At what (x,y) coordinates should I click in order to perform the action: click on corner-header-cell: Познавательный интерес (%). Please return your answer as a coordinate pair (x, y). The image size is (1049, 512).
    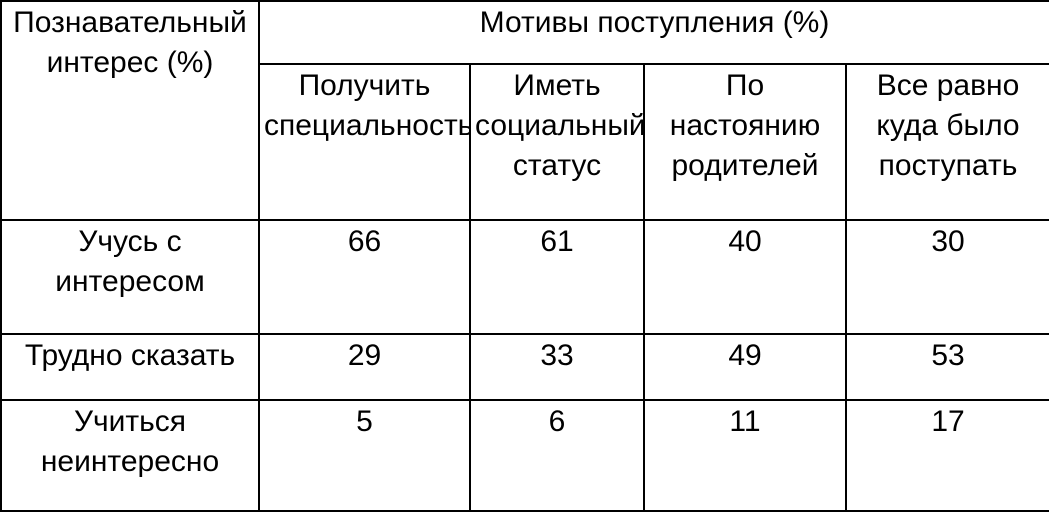
    Looking at the image, I should click on (130, 111).